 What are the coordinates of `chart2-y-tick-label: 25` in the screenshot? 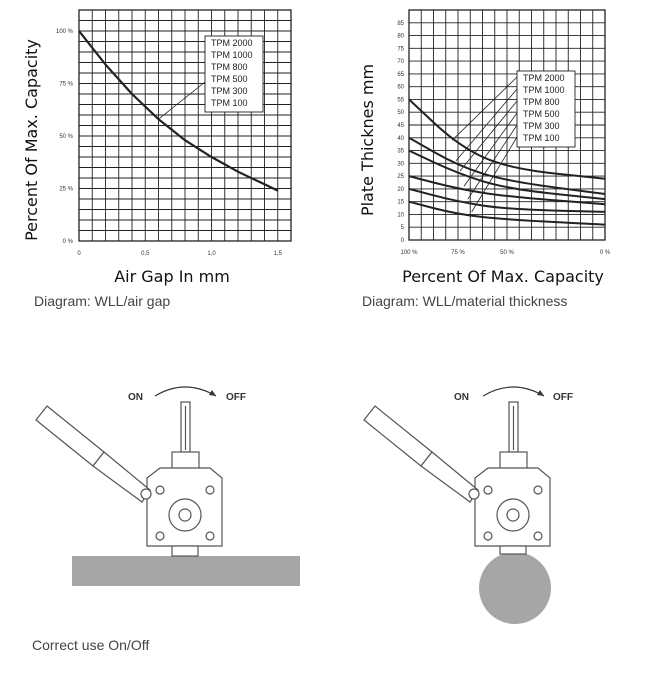 It's located at (400, 177).